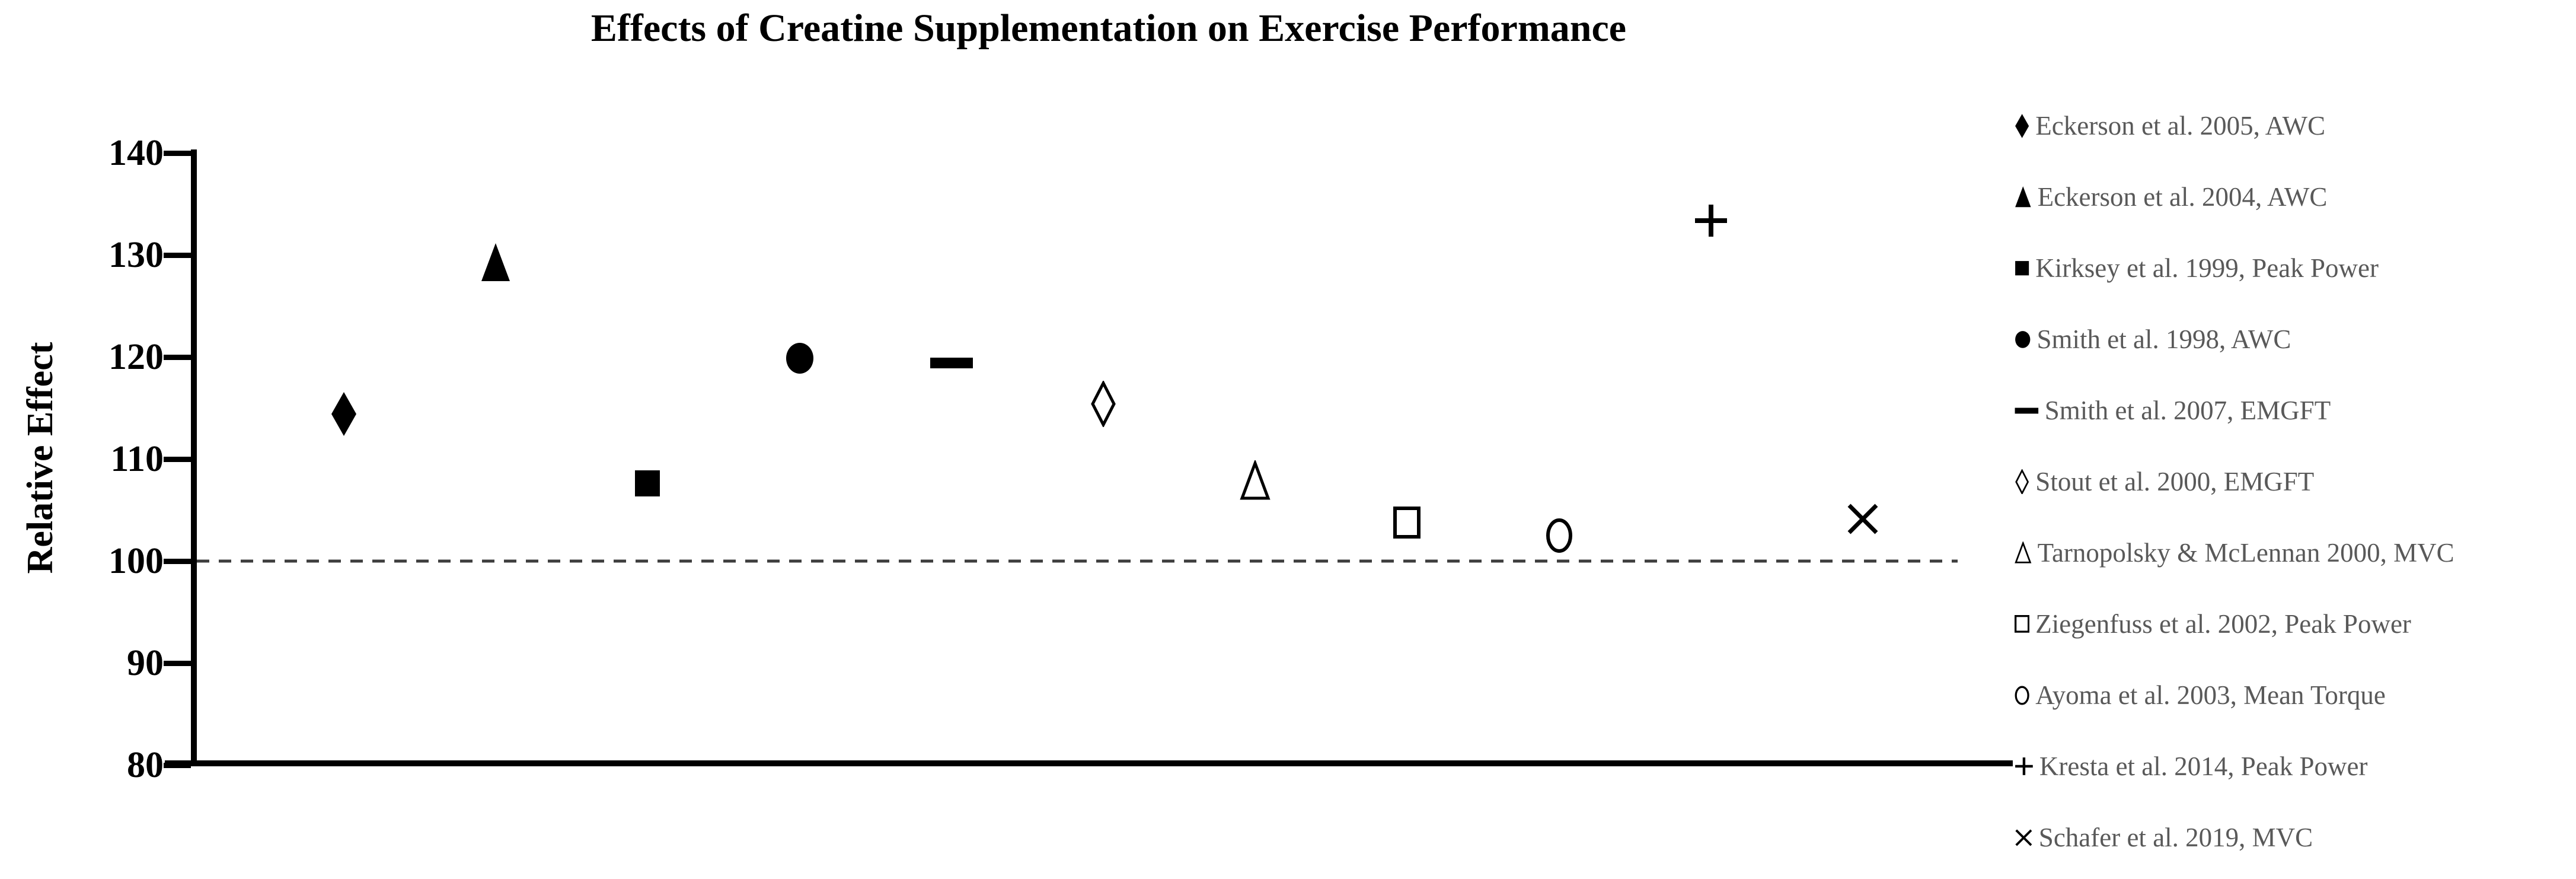 This screenshot has height=879, width=2576. What do you see at coordinates (2293, 339) in the screenshot?
I see `legend-item: Smith et al. 1998, AWC` at bounding box center [2293, 339].